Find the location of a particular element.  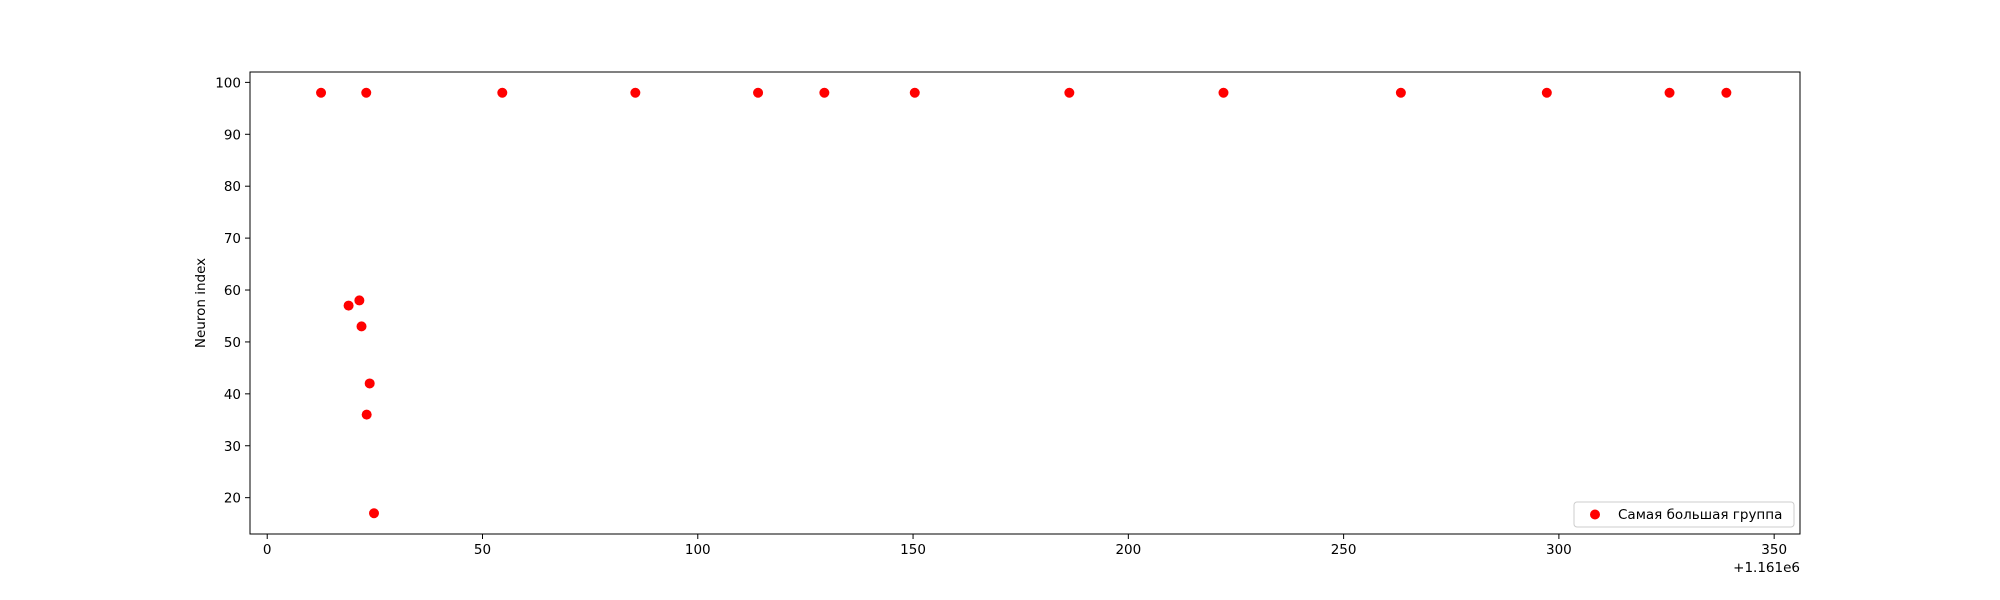

y-tick-label: 100 is located at coordinates (228, 83).